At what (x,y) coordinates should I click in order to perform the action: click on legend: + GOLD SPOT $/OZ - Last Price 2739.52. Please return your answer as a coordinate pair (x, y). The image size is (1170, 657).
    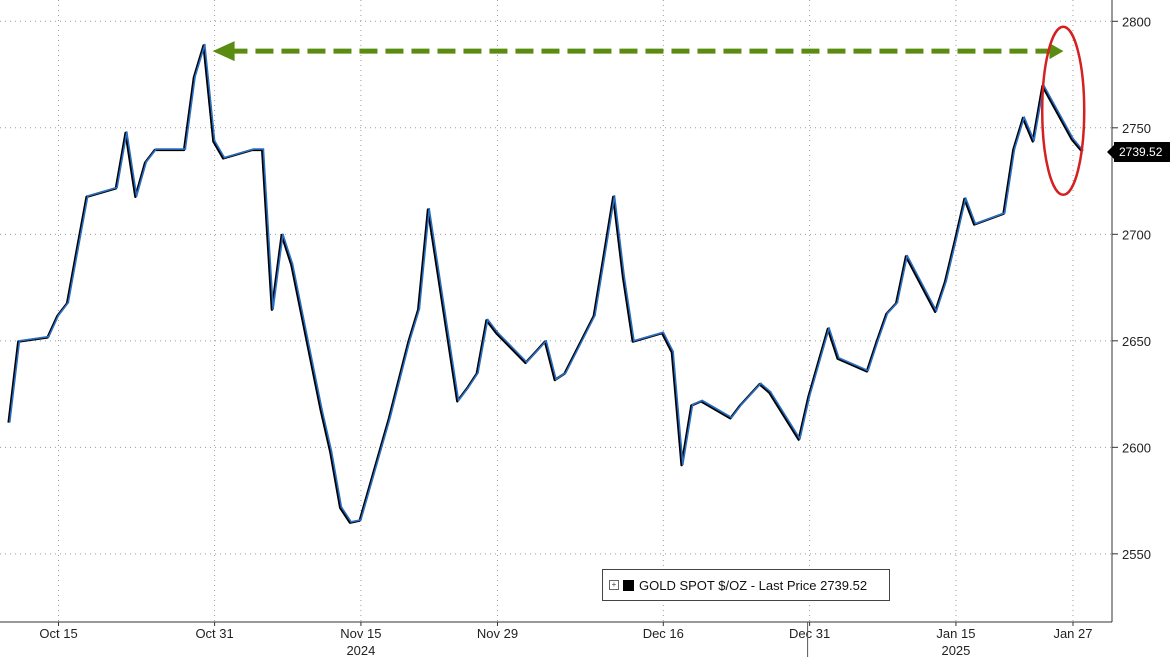
    Looking at the image, I should click on (746, 585).